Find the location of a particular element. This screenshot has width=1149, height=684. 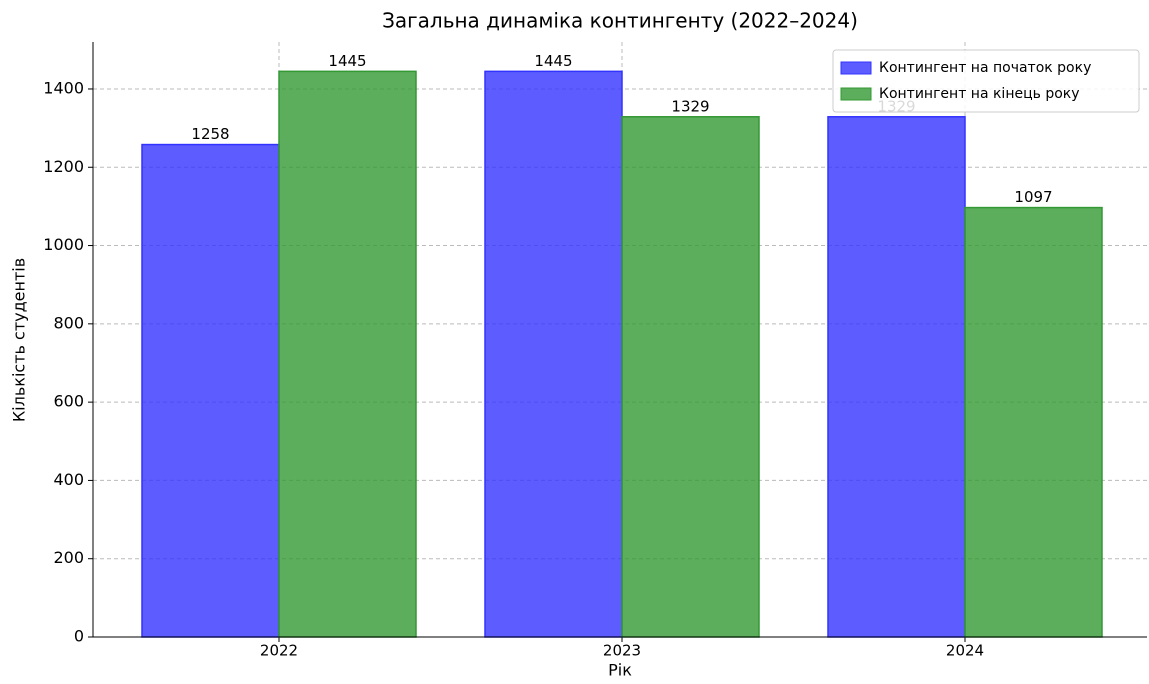

legend-label: Контингент на кінець року is located at coordinates (979, 94).